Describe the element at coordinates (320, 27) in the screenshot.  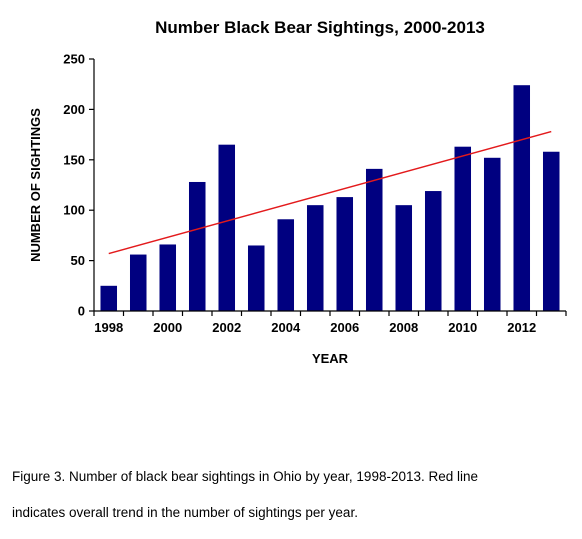
I see `chart-title: Number Black Bear Sightings, 2000-2013` at that location.